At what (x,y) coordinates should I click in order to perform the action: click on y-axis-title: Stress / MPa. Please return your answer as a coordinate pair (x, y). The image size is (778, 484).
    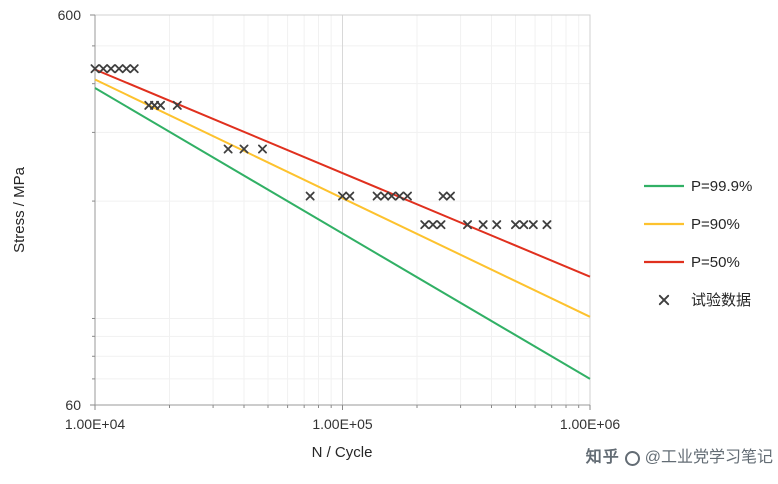
    Looking at the image, I should click on (19, 209).